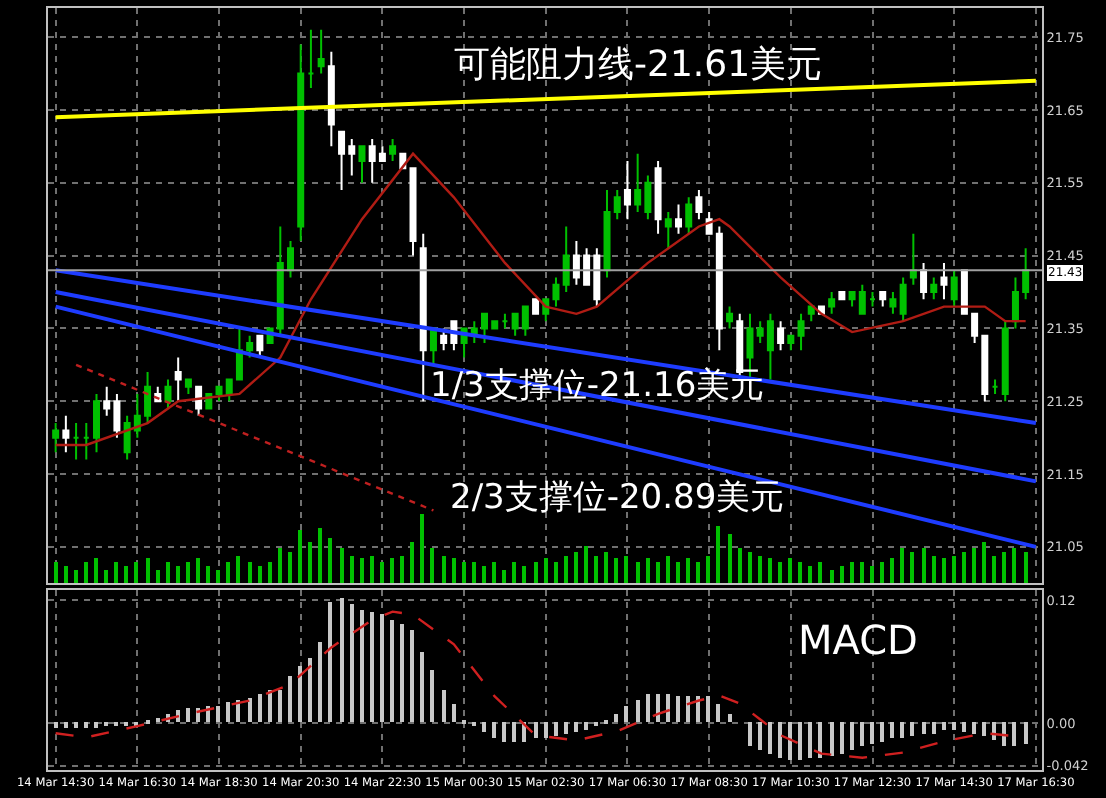 The image size is (1106, 798). I want to click on annotation: 2/3支撑位-20.89美元, so click(617, 498).